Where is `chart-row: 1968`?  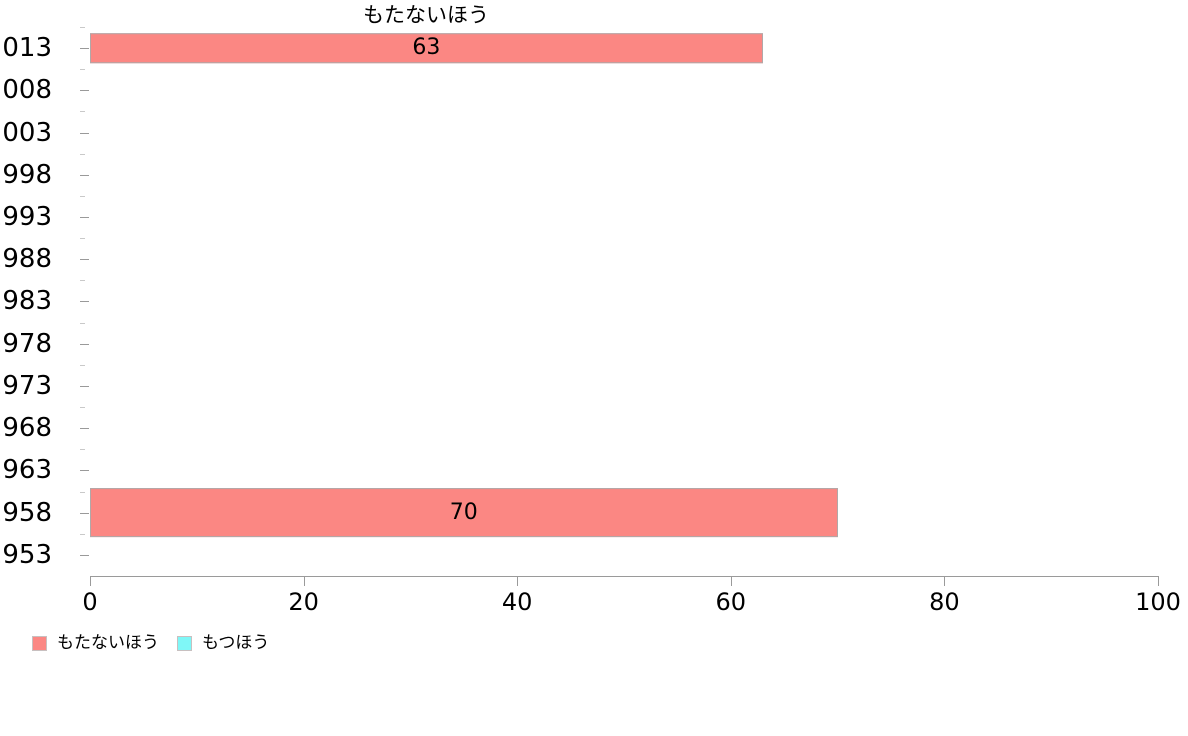 chart-row: 1968 is located at coordinates (579, 428).